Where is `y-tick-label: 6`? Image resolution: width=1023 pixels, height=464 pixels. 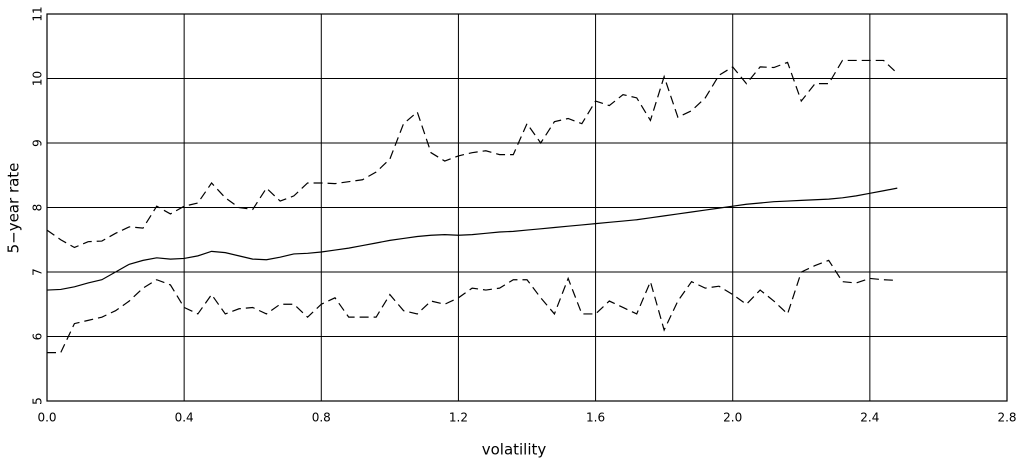
y-tick-label: 6 is located at coordinates (38, 337).